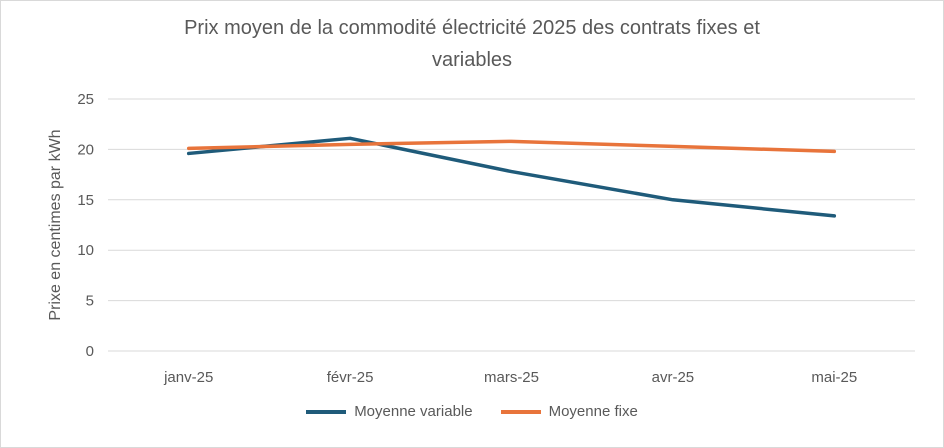  What do you see at coordinates (593, 411) in the screenshot?
I see `legend-label: Moyenne fixe` at bounding box center [593, 411].